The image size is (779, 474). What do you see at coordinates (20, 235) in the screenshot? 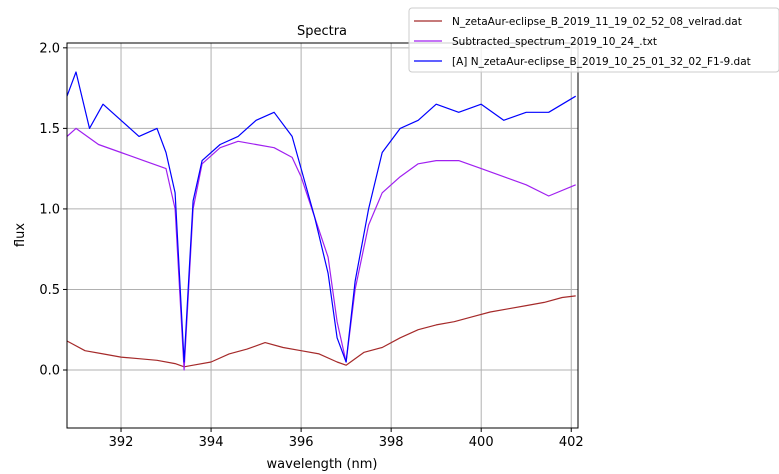
I see `y-axis-label: flux` at bounding box center [20, 235].